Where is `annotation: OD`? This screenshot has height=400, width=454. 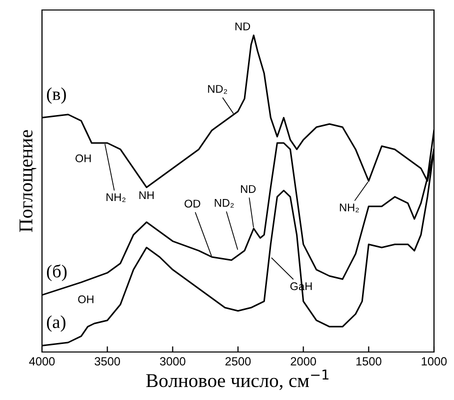 annotation: OD is located at coordinates (192, 204).